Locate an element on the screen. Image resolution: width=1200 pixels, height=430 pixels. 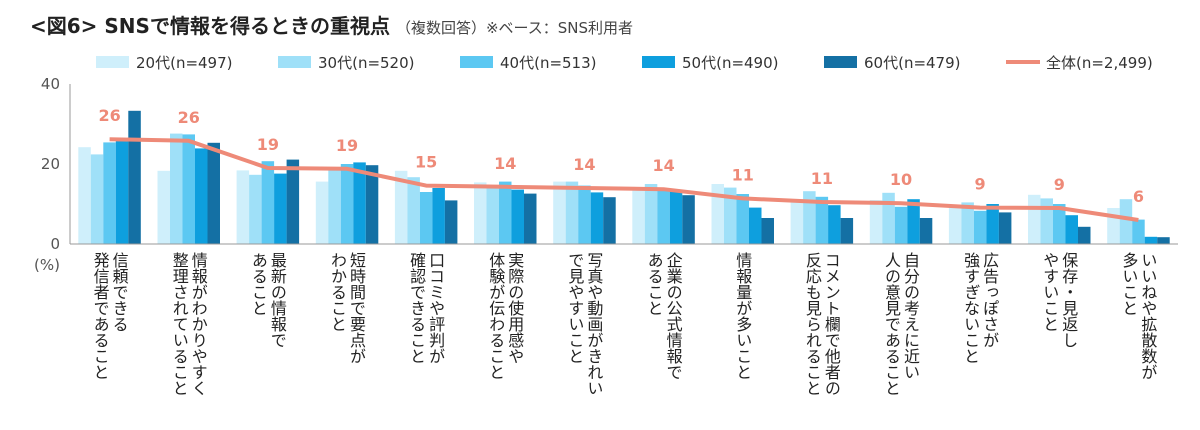
category-label: 情報量が多いこと is located at coordinates (742, 316).